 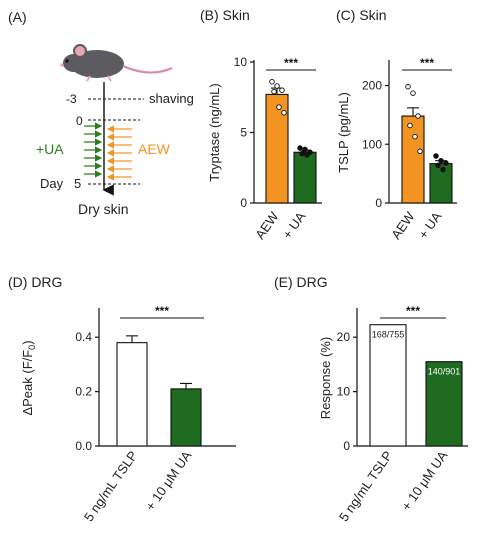 I want to click on shaving-label: shaving, so click(x=171, y=98).